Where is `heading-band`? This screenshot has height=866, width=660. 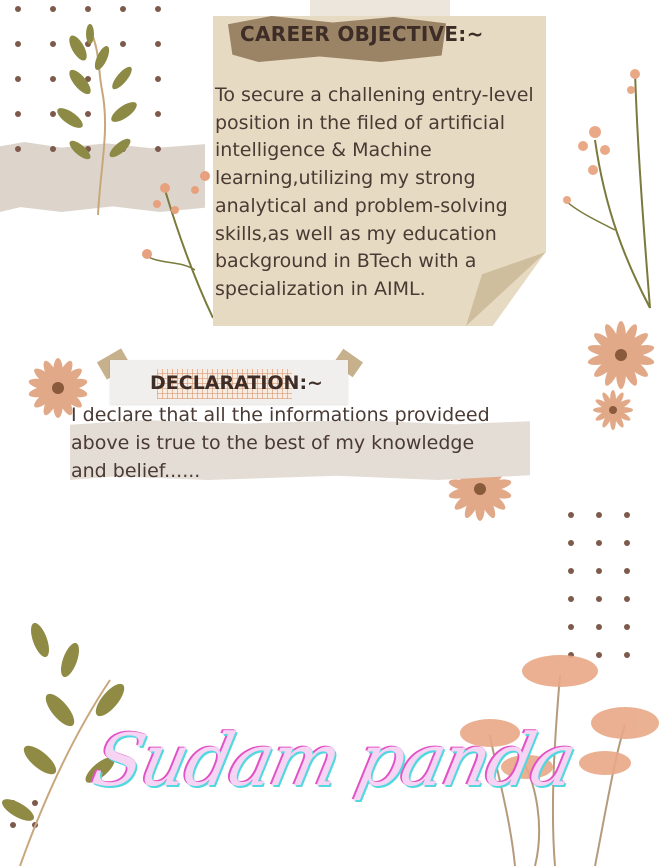
heading-band is located at coordinates (337, 39).